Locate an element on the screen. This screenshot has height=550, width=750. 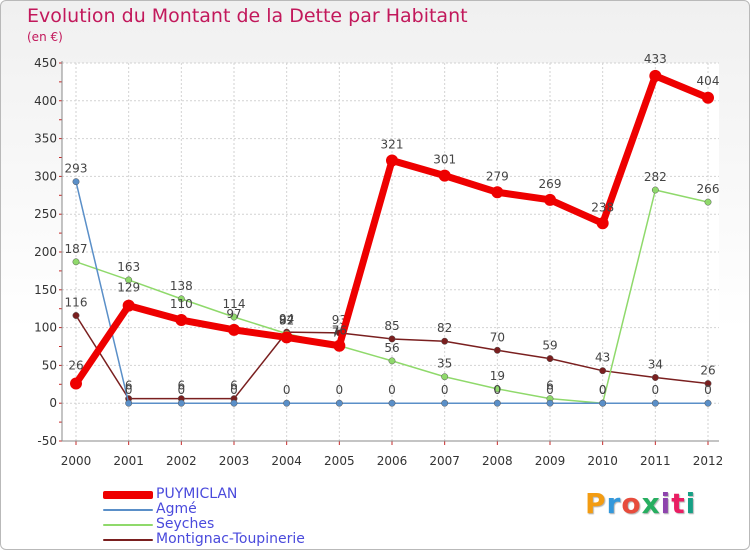
x-tick-label: 2002 is located at coordinates (181, 461).